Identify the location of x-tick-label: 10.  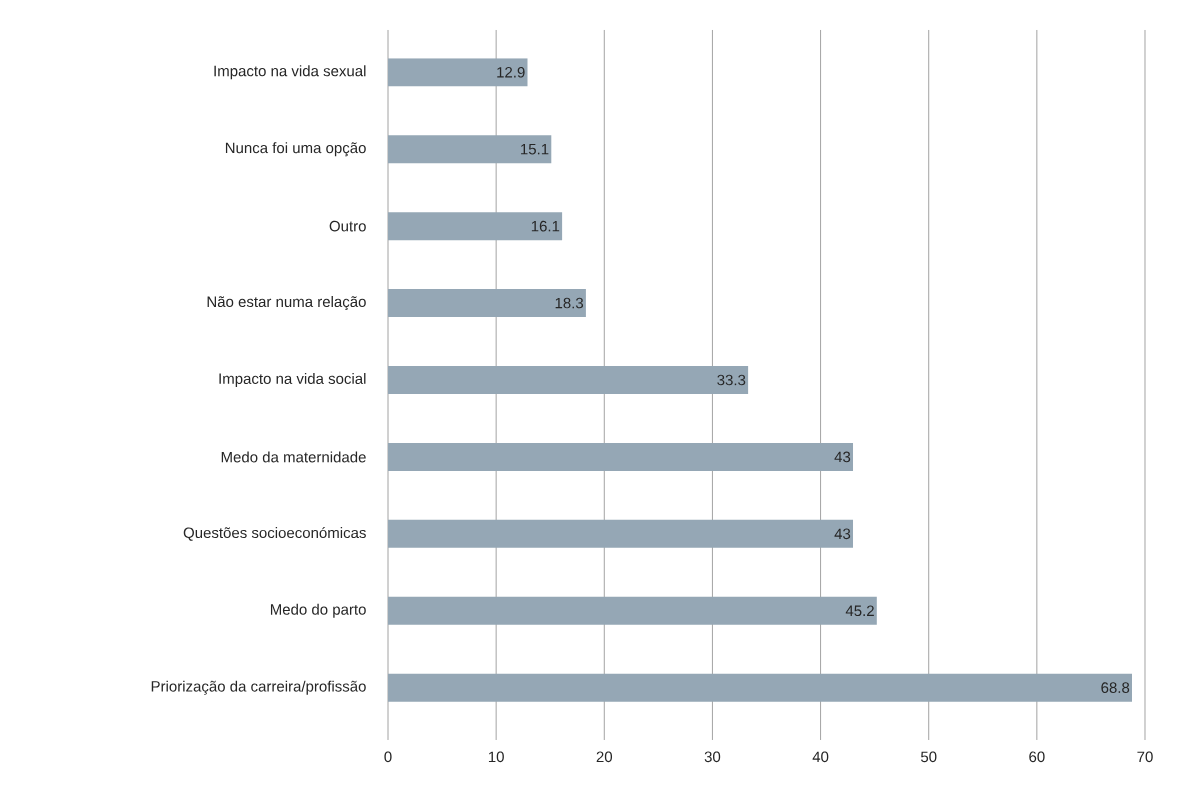
(496, 757).